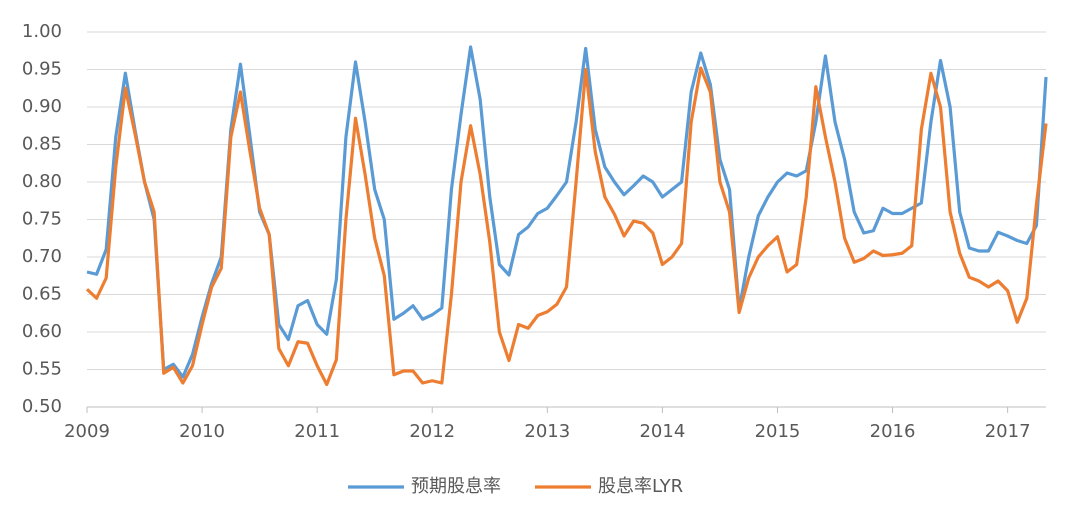 This screenshot has height=507, width=1065. Describe the element at coordinates (893, 431) in the screenshot. I see `x-tick-label: 2016` at that location.